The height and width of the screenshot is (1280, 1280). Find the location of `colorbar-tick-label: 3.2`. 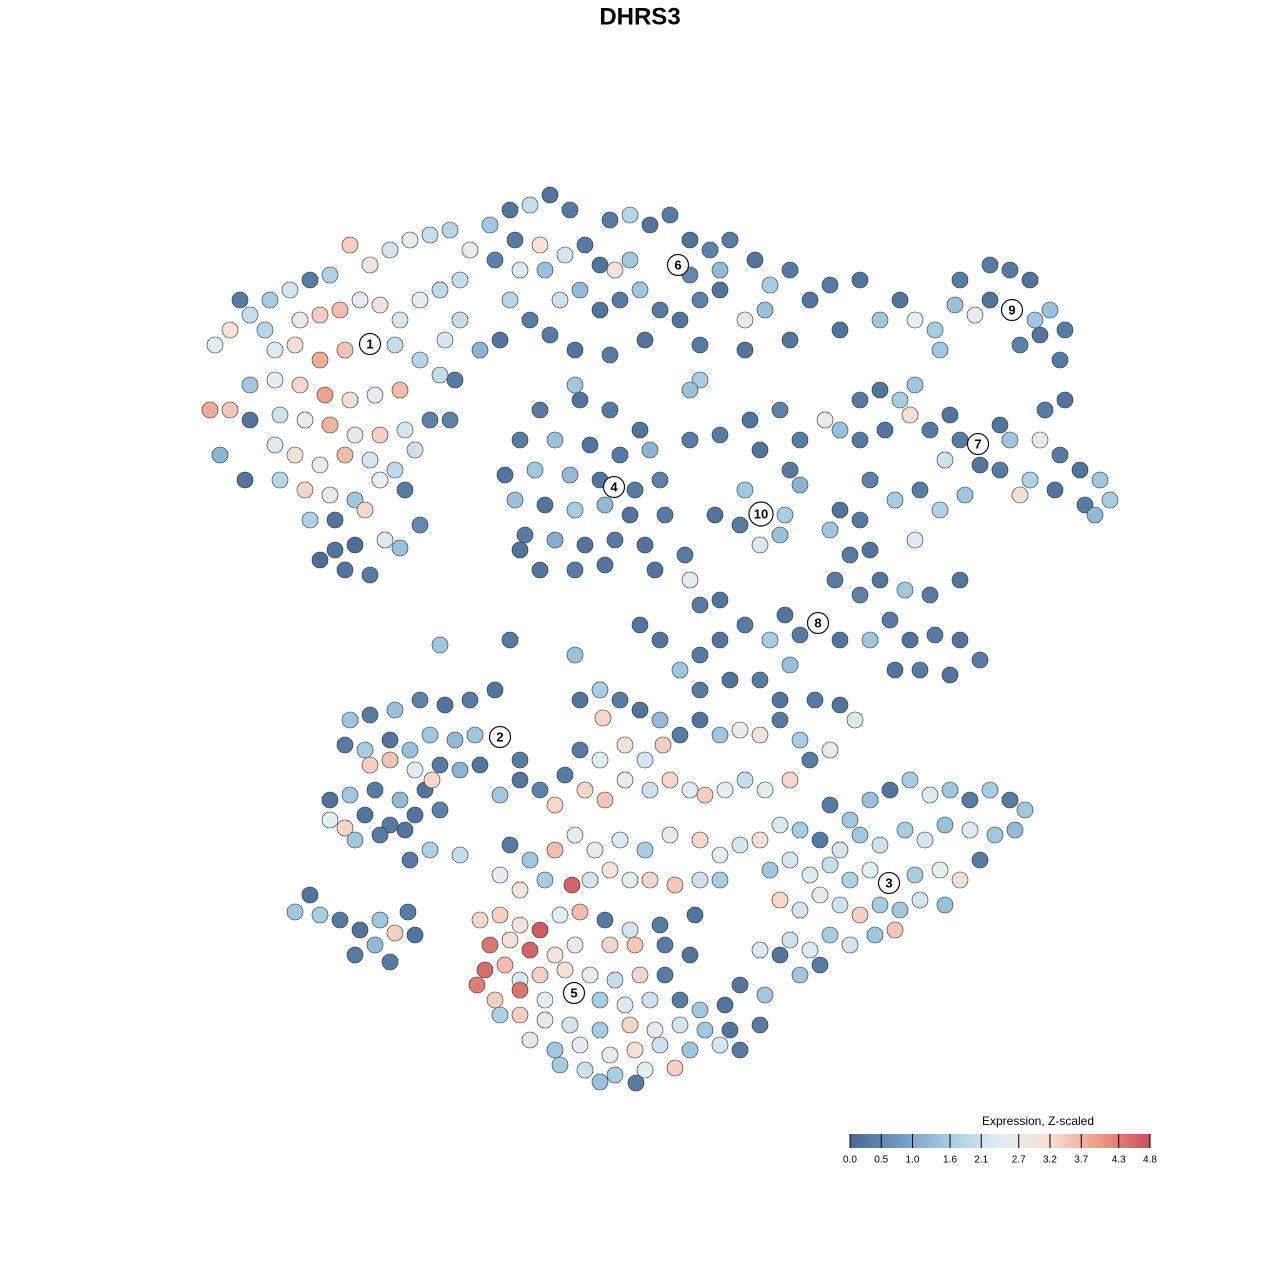

colorbar-tick-label: 3.2 is located at coordinates (1050, 1160).